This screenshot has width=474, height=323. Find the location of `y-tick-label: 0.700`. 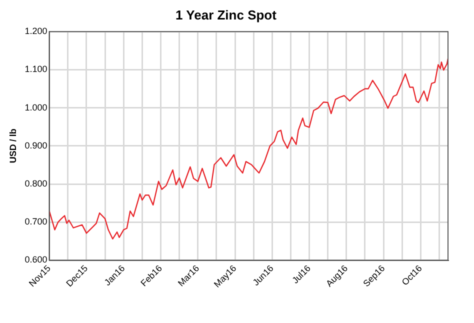

y-tick-label: 0.700 is located at coordinates (36, 221).